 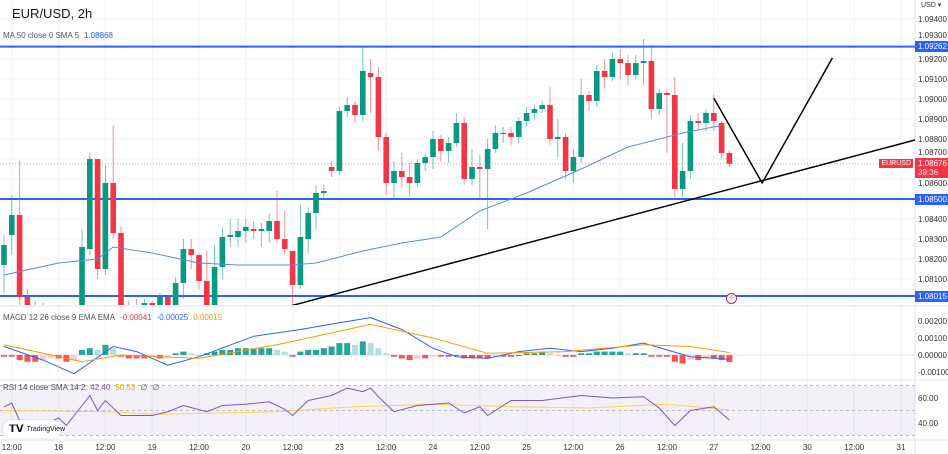 I want to click on price-axis-label: 1.08700, so click(x=932, y=152).